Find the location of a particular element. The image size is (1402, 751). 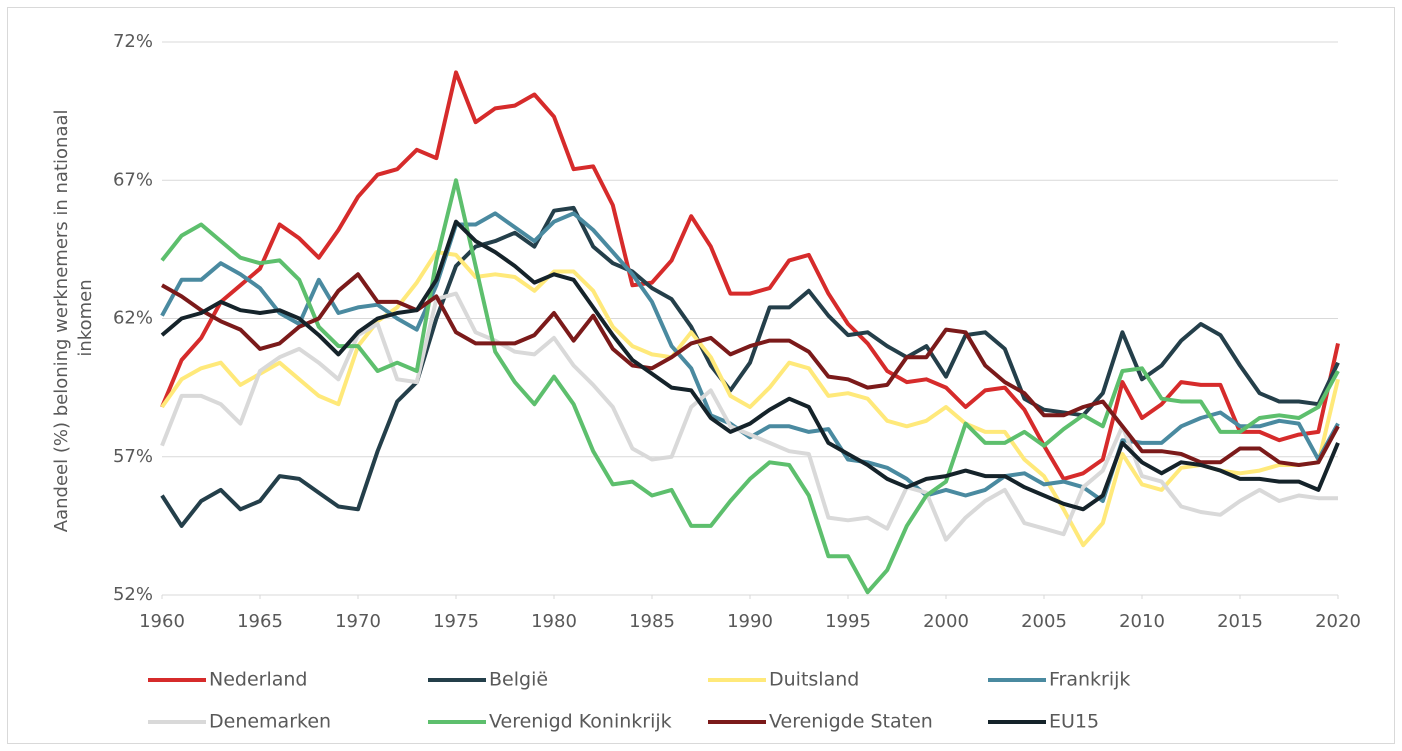

x-tick-label: 2020 is located at coordinates (1338, 621).